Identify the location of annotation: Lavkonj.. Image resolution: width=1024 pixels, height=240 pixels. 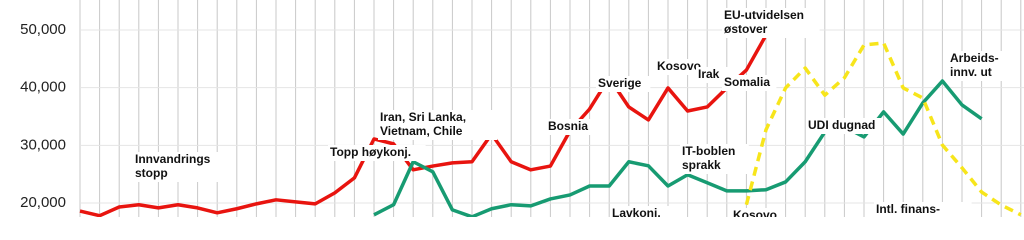
(641, 211).